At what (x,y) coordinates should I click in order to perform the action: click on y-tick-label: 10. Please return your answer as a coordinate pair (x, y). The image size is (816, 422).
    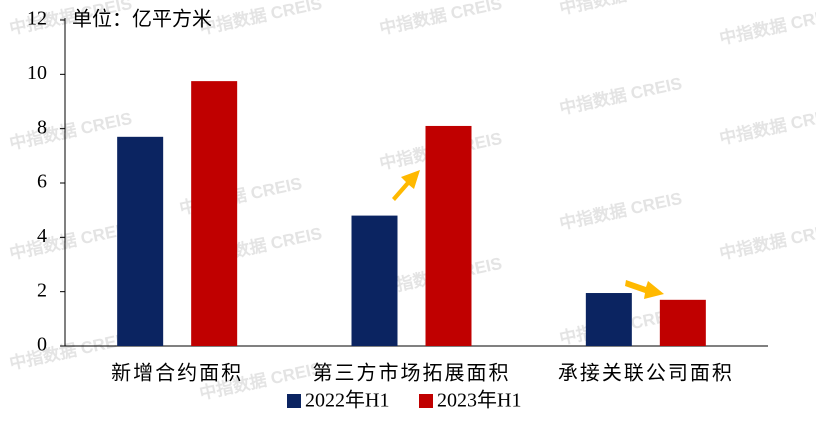
    Looking at the image, I should click on (37, 73).